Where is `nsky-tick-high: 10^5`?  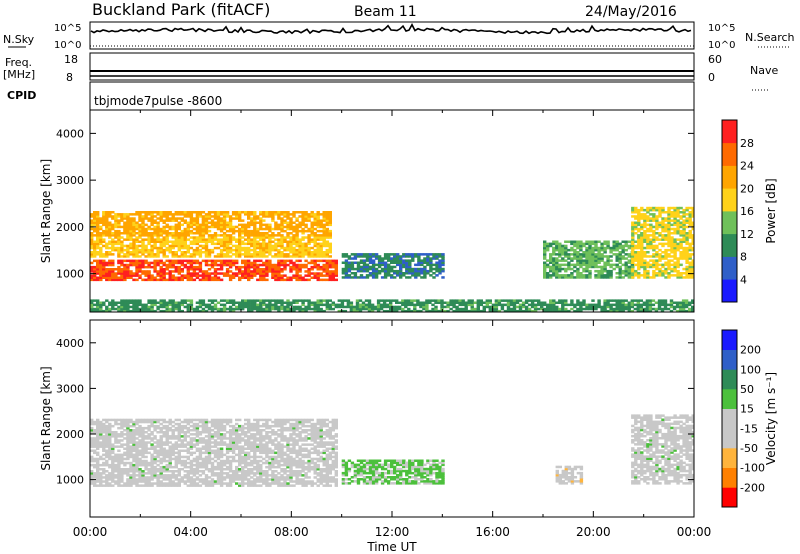
nsky-tick-high: 10^5 is located at coordinates (67, 28).